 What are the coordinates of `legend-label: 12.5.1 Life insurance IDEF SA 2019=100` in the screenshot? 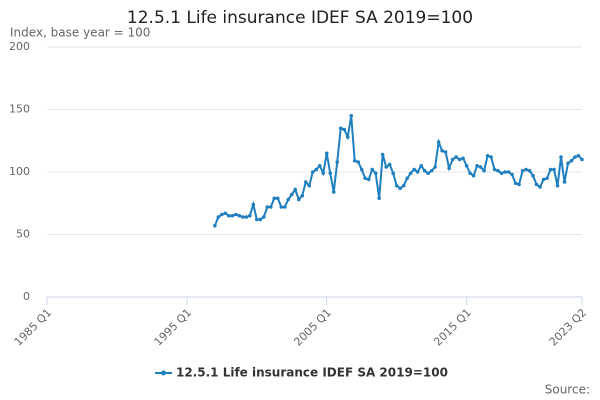 It's located at (312, 373).